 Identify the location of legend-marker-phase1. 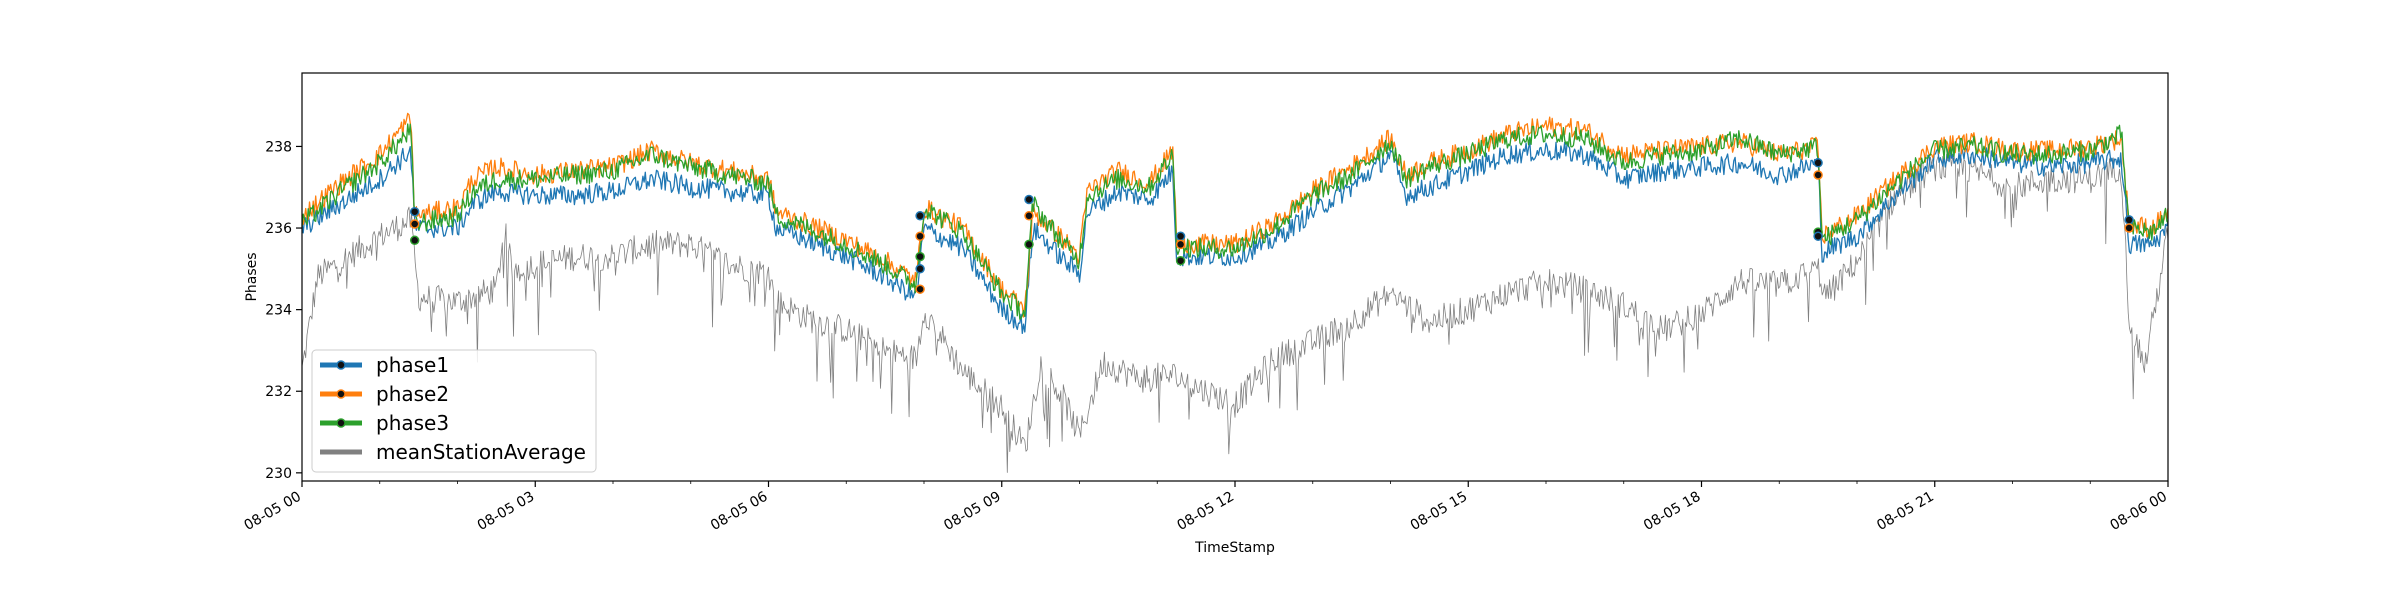
(341, 365).